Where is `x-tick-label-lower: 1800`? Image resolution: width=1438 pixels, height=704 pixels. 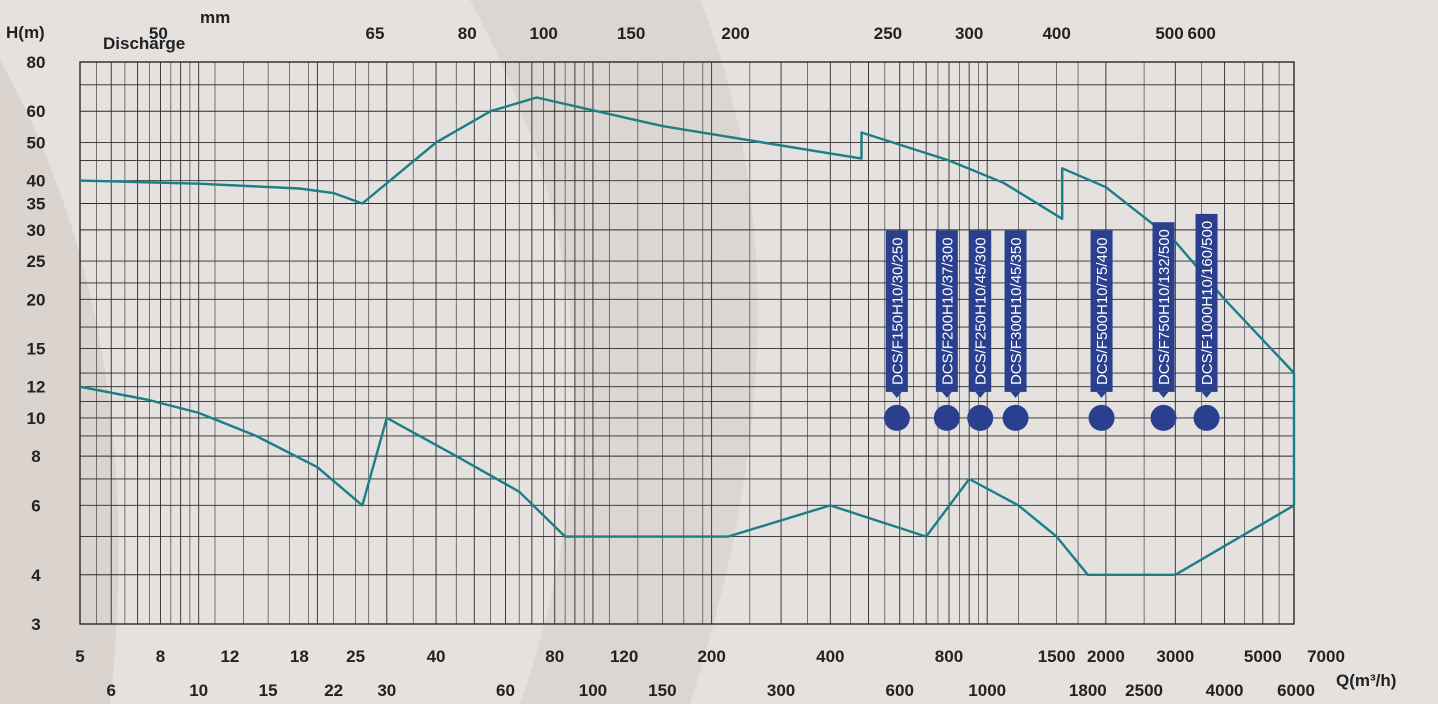
x-tick-label-lower: 1800 is located at coordinates (1088, 690).